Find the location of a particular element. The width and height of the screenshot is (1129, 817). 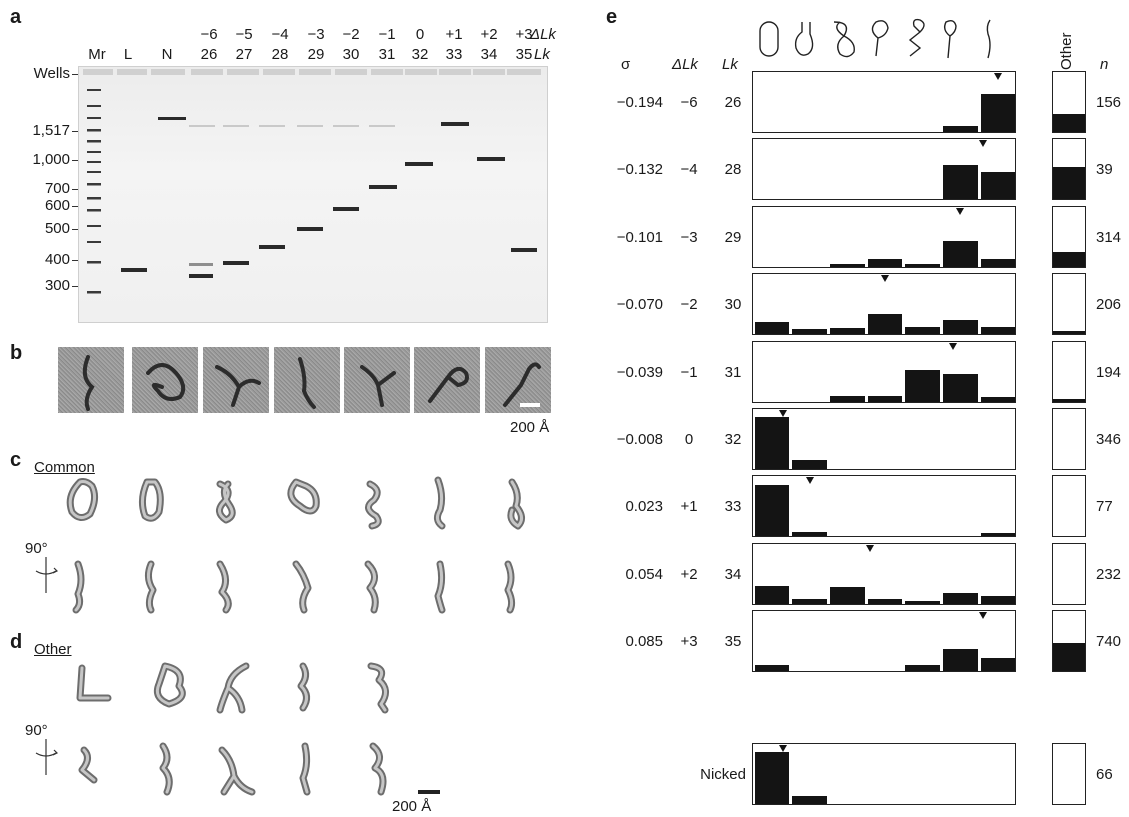

long-racquet-icon is located at coordinates (950, 39).